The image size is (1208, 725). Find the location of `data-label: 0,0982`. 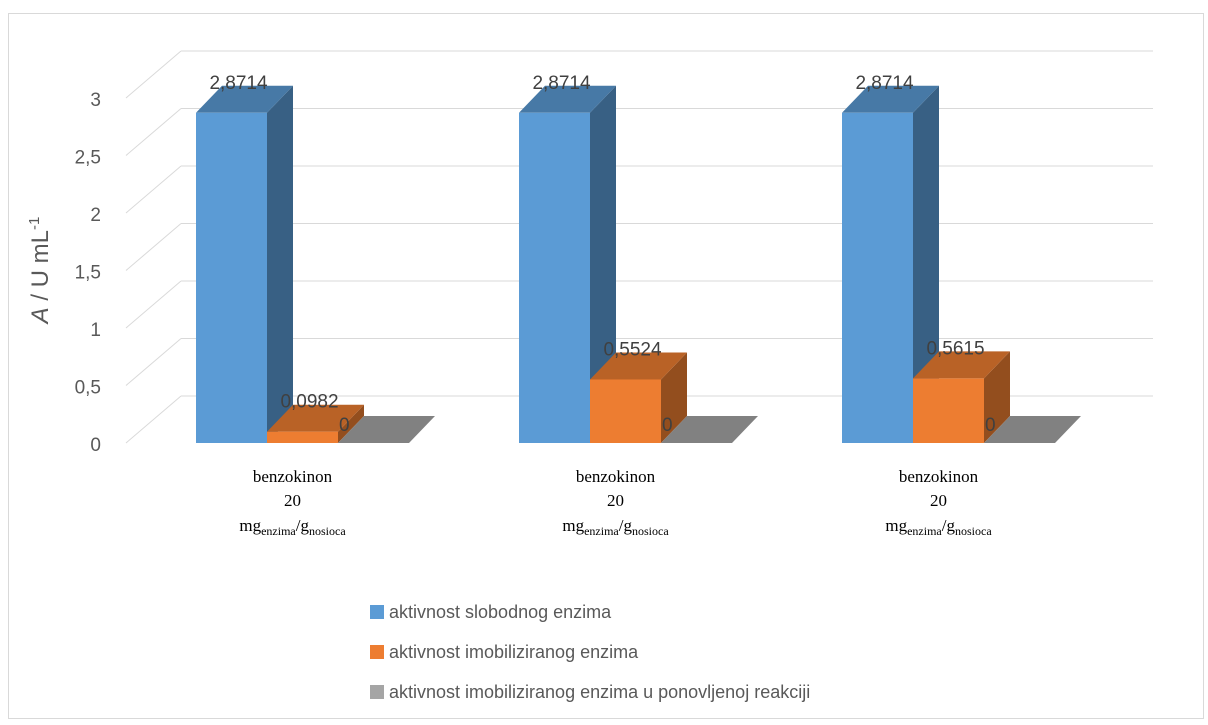

data-label: 0,0982 is located at coordinates (309, 402).